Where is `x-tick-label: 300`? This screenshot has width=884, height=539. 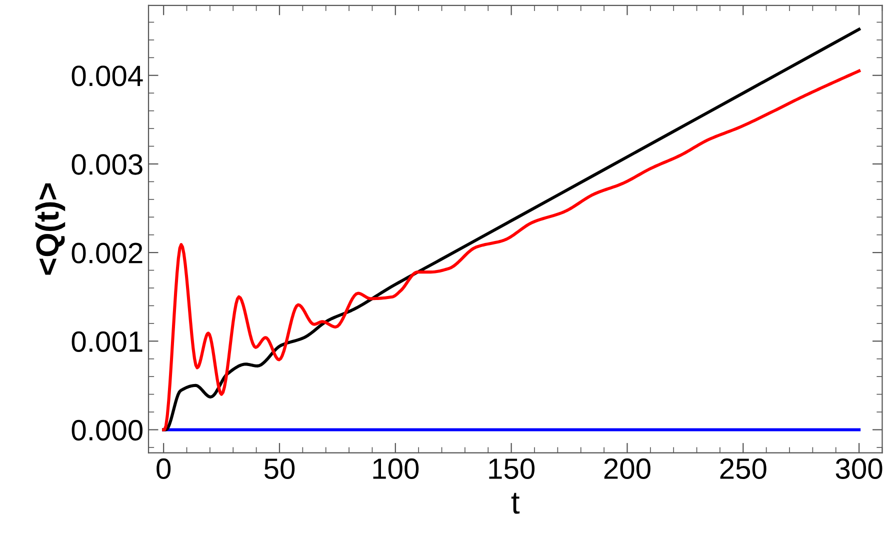
x-tick-label: 300 is located at coordinates (859, 469).